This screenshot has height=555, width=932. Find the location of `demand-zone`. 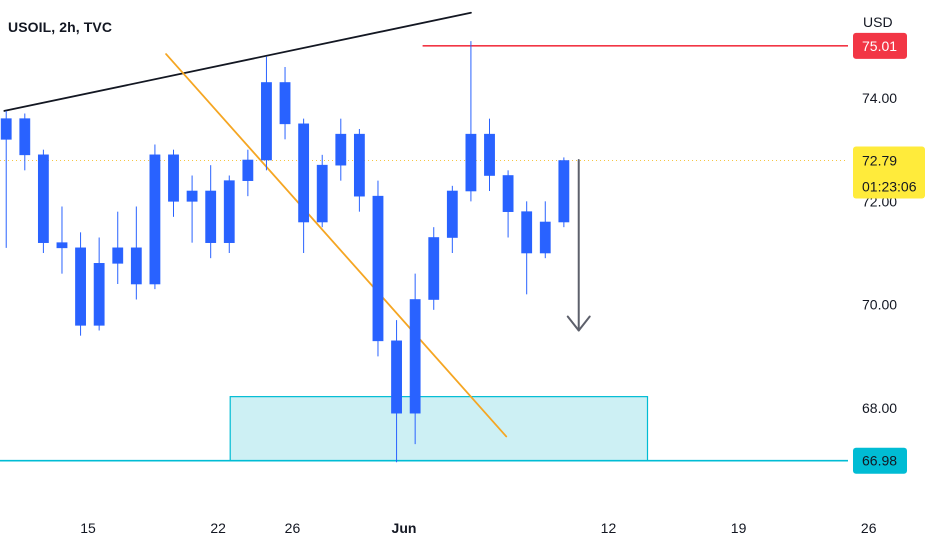

demand-zone is located at coordinates (439, 429).